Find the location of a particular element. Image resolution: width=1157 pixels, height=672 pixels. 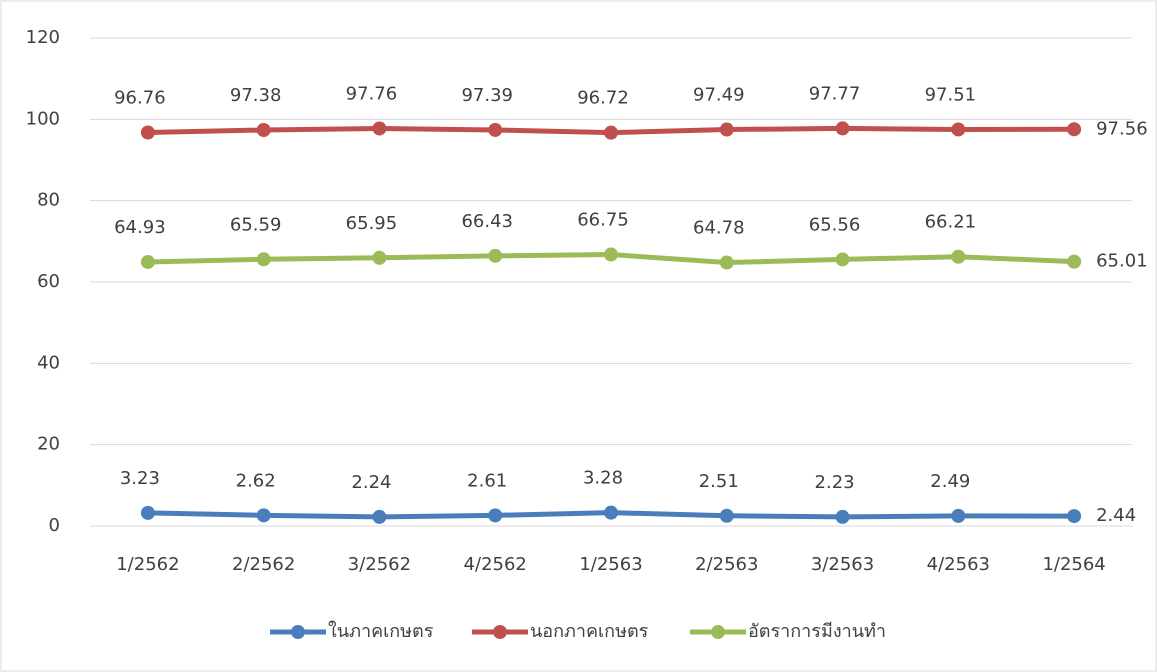

data-label: 3.28 is located at coordinates (603, 478).